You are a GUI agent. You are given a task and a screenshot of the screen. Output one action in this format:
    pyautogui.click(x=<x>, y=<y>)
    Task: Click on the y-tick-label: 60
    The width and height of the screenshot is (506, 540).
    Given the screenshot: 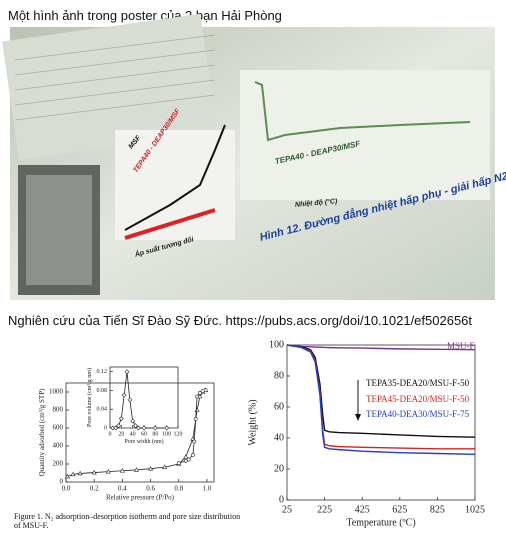 What is the action you would take?
    pyautogui.click(x=279, y=406)
    